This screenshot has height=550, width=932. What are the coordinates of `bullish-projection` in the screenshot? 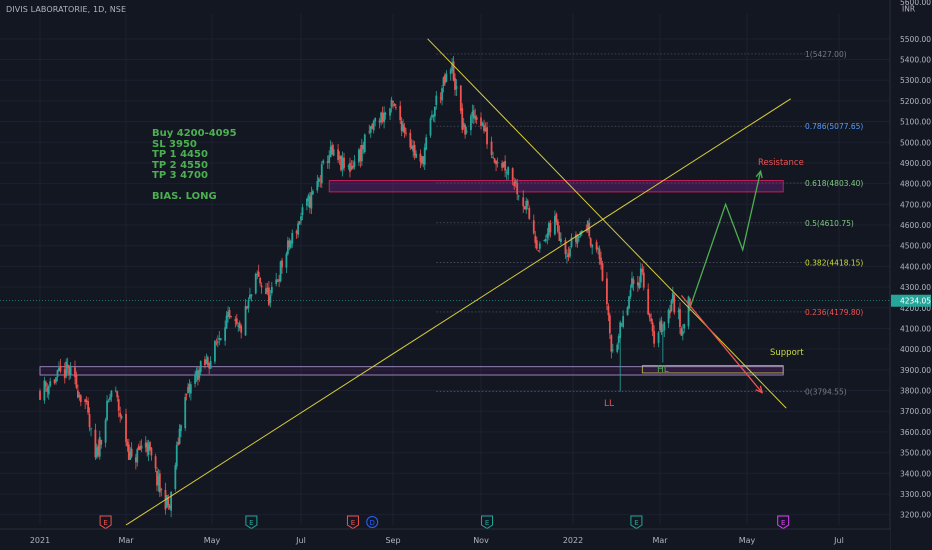 It's located at (724, 242).